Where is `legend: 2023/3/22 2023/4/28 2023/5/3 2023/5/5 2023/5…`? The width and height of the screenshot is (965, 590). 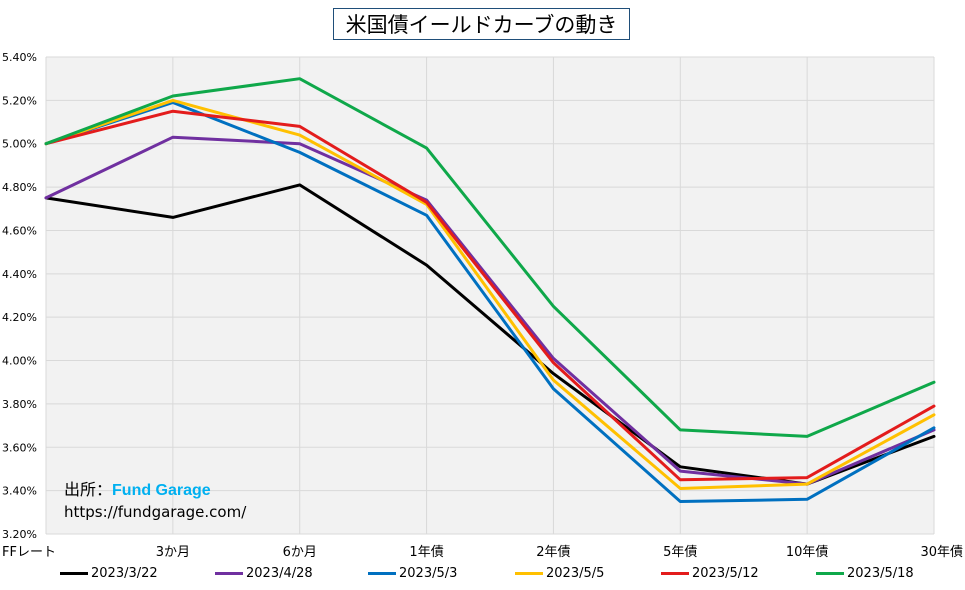
legend: 2023/3/22 2023/4/28 2023/5/3 2023/5/5 2023/5… is located at coordinates (510, 573).